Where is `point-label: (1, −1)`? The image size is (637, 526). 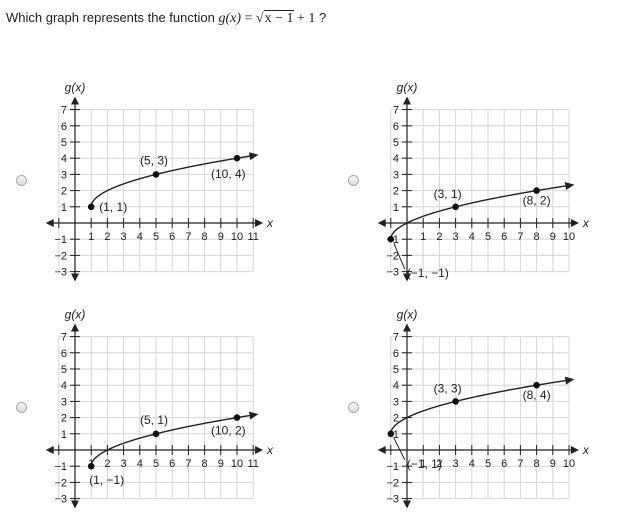
point-label: (1, −1) is located at coordinates (106, 480).